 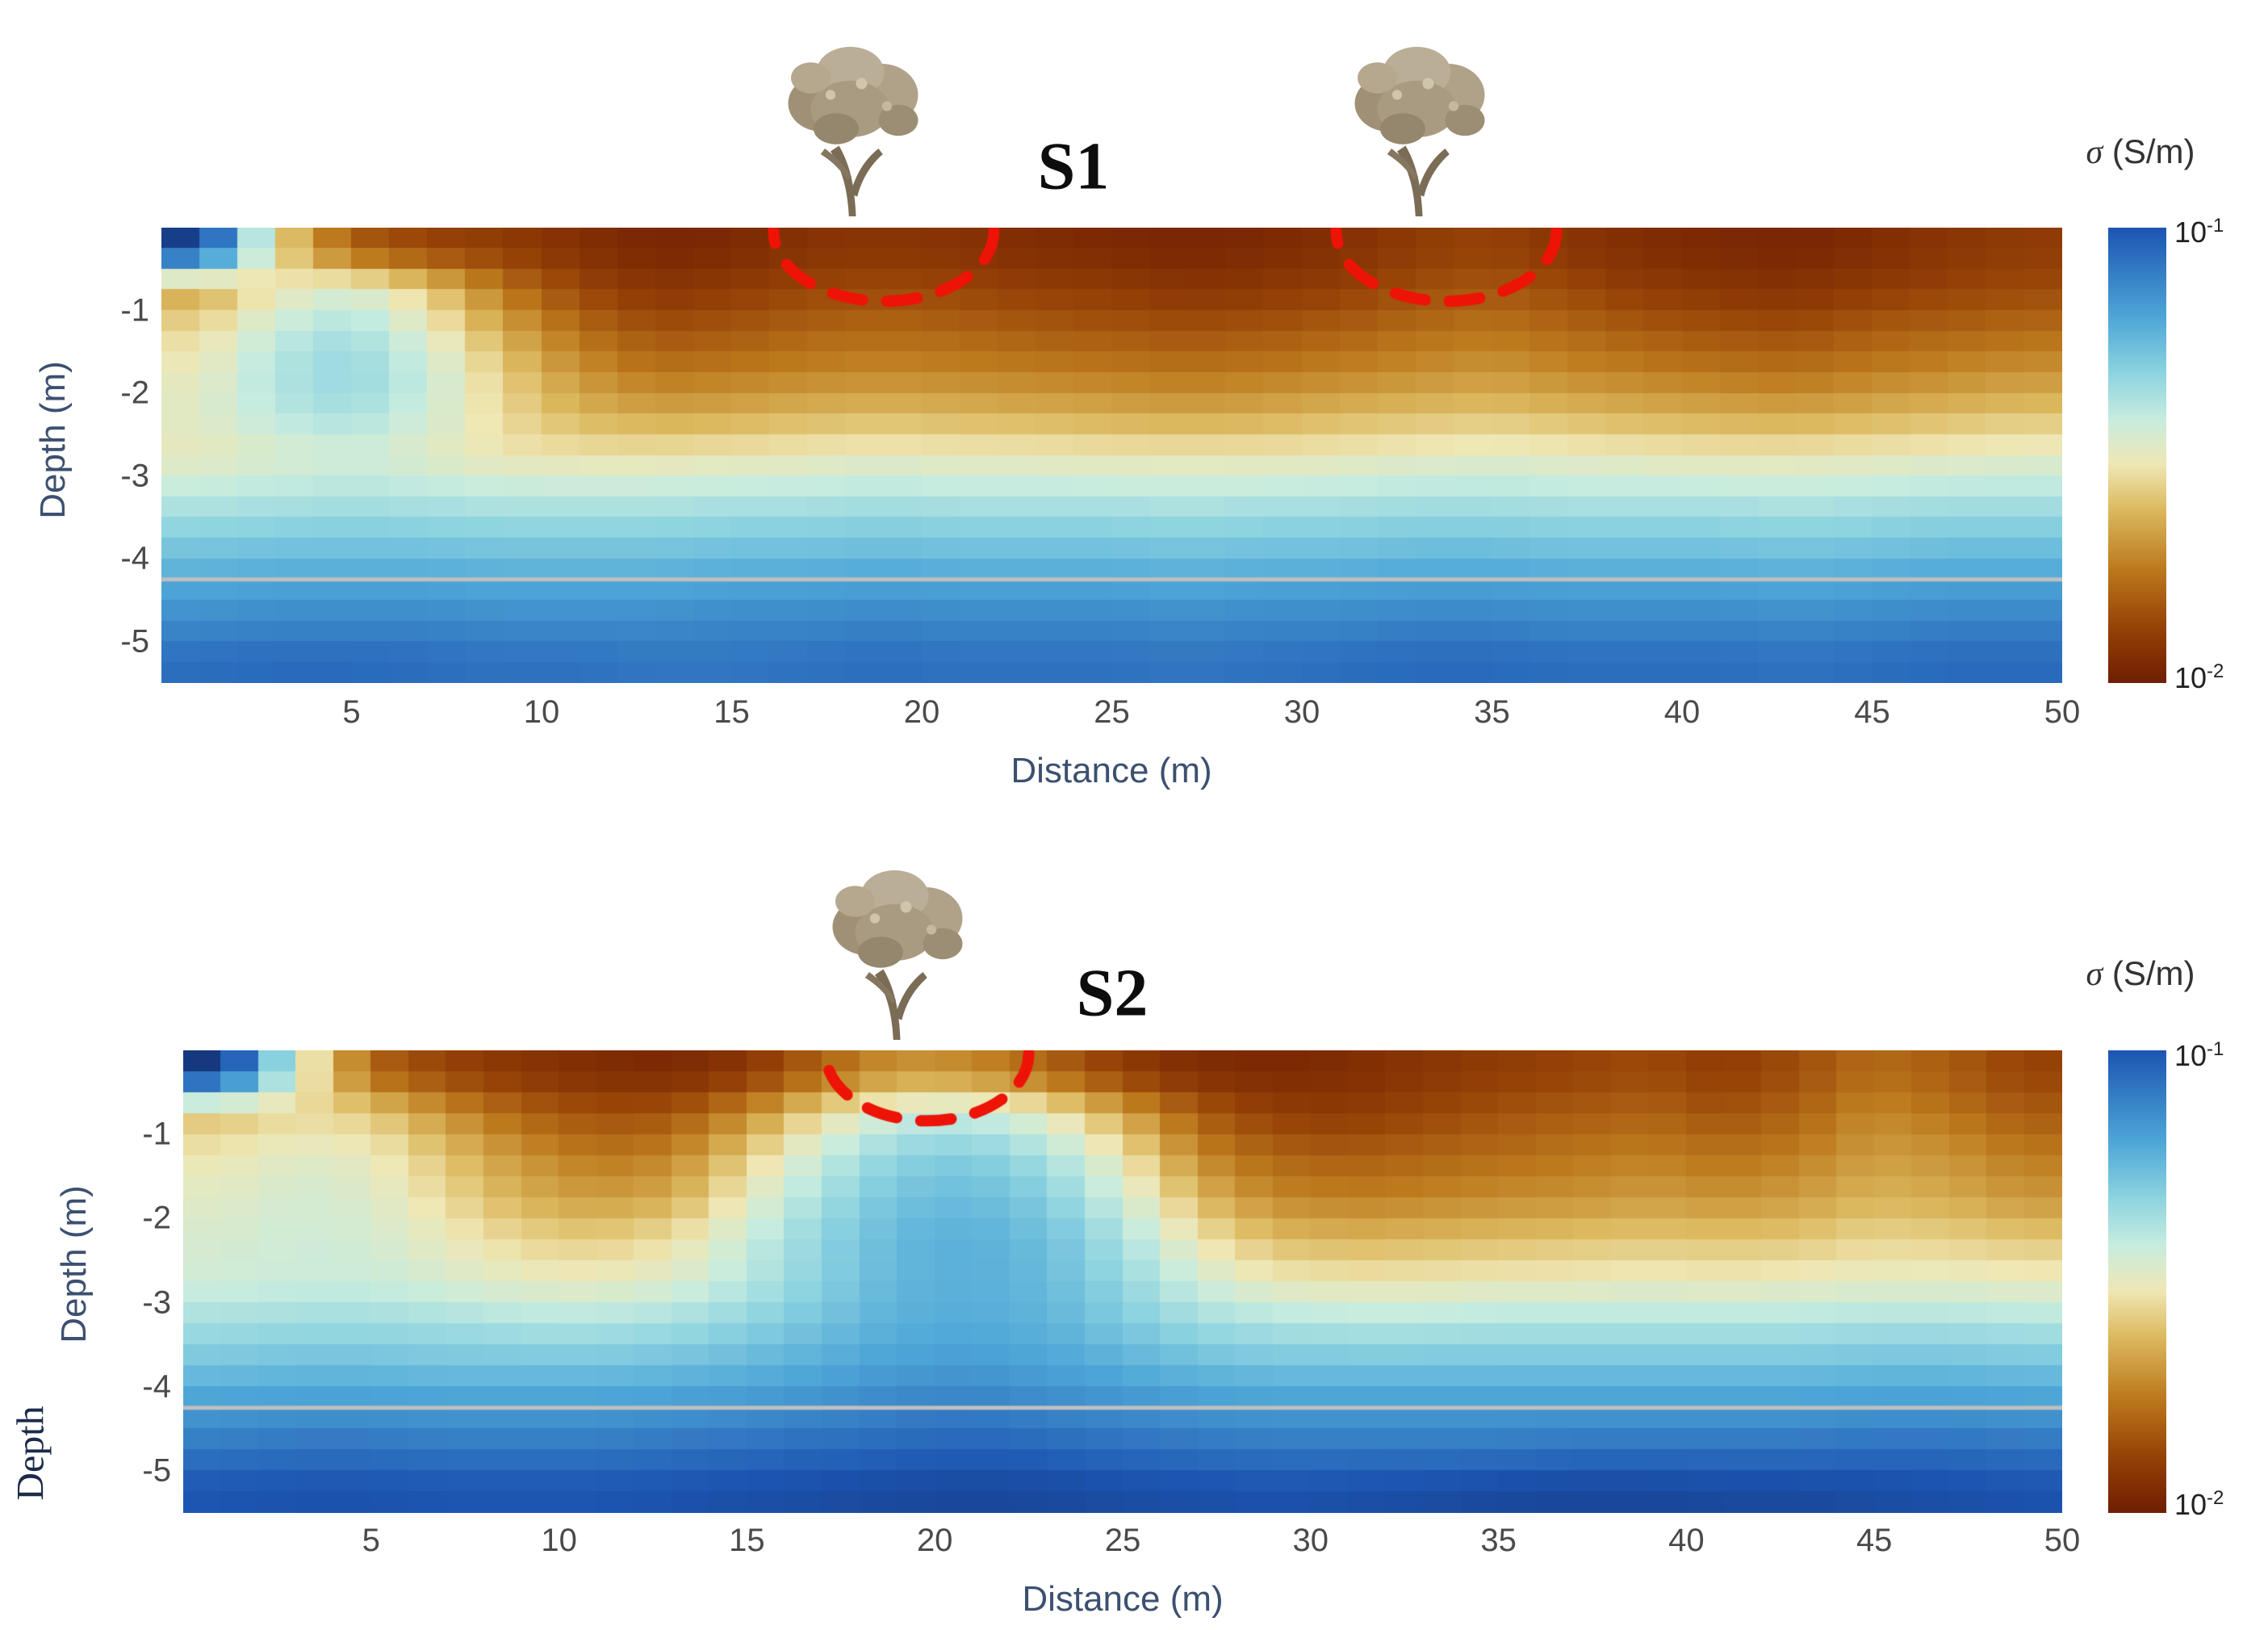 I want to click on panel-title: S1, so click(x=1073, y=166).